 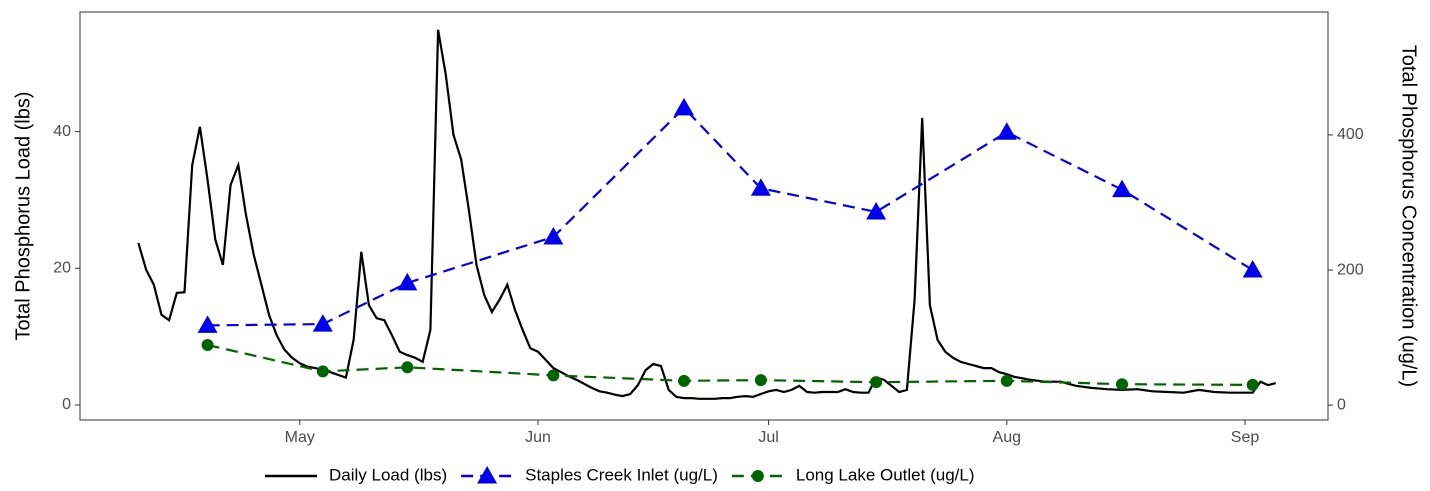 What do you see at coordinates (66, 404) in the screenshot?
I see `y-tick-label: 0` at bounding box center [66, 404].